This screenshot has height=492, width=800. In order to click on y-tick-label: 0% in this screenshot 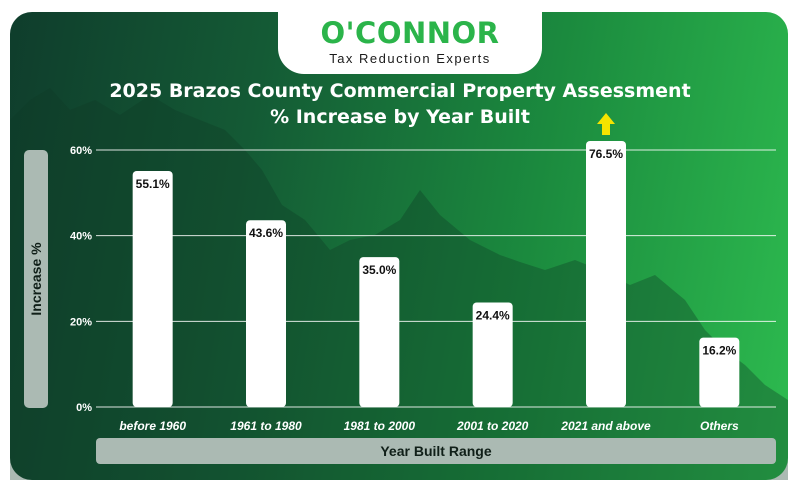, I will do `click(84, 408)`.